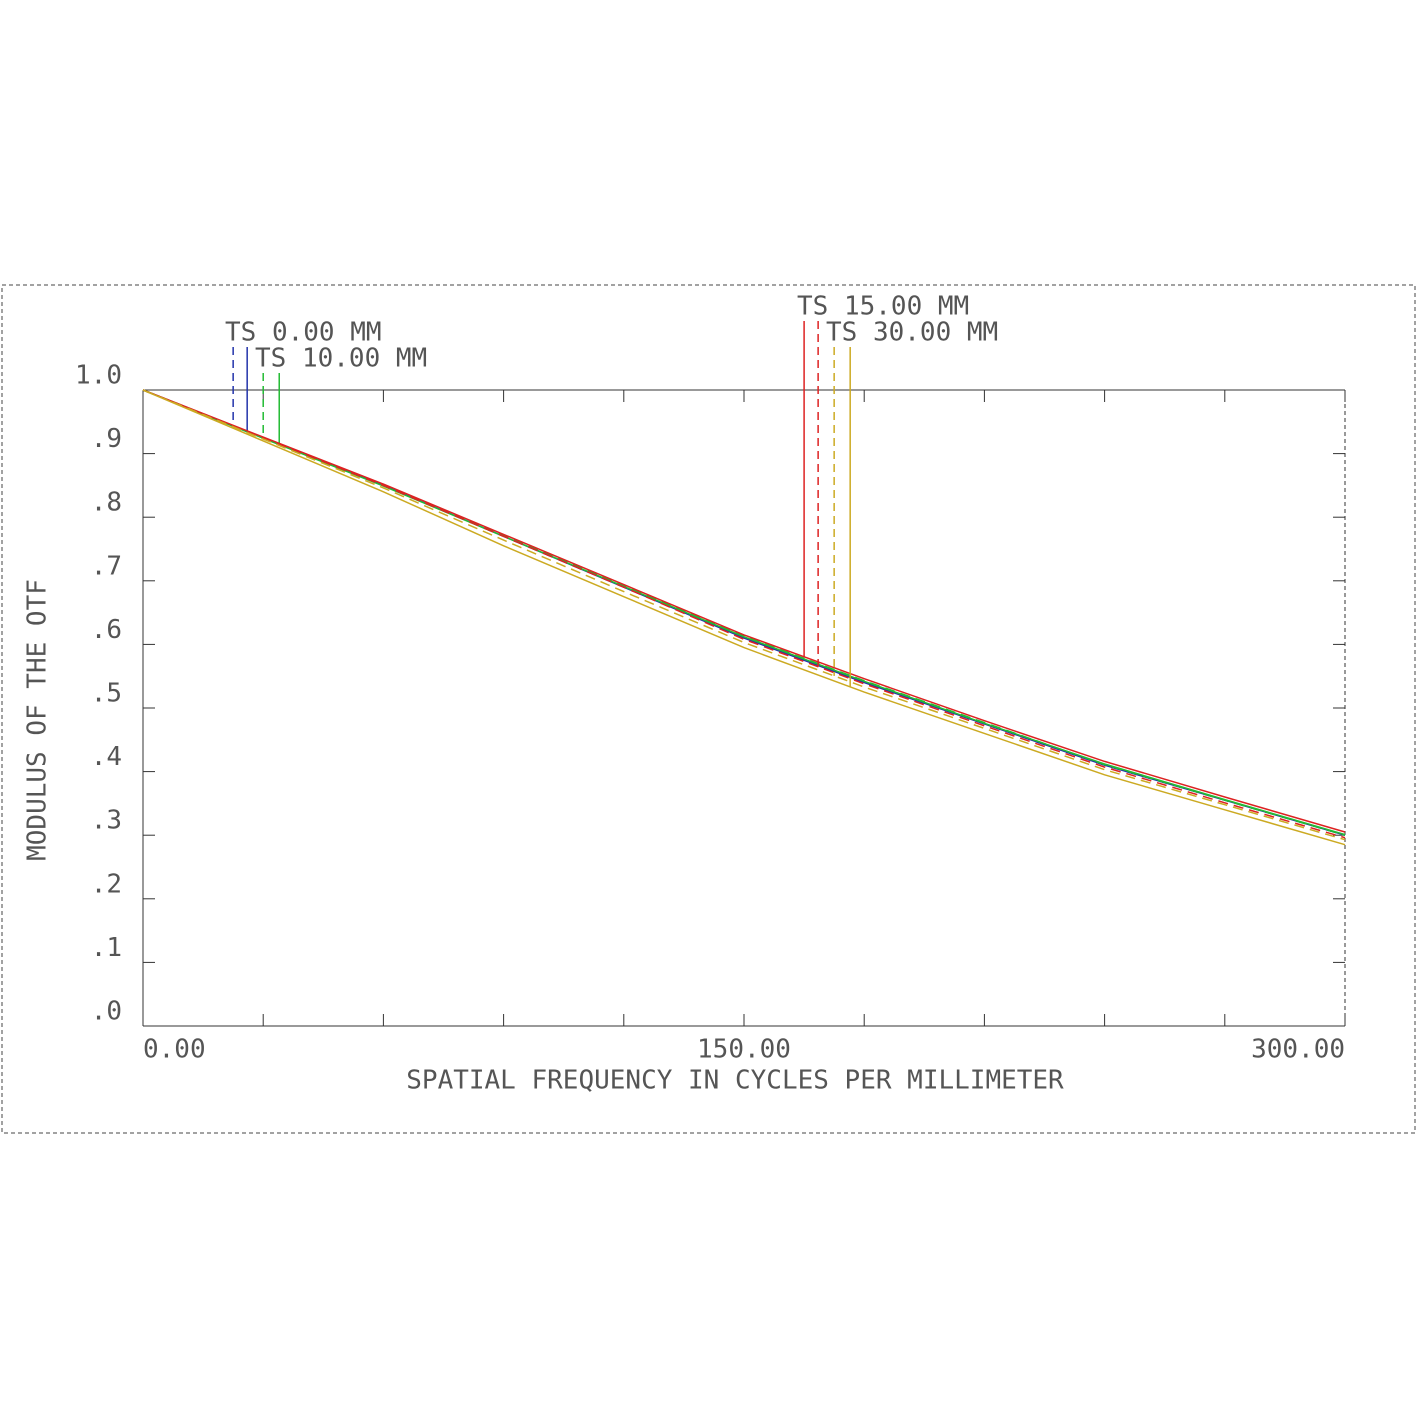  What do you see at coordinates (106, 821) in the screenshot?
I see `y-tick-label: .3` at bounding box center [106, 821].